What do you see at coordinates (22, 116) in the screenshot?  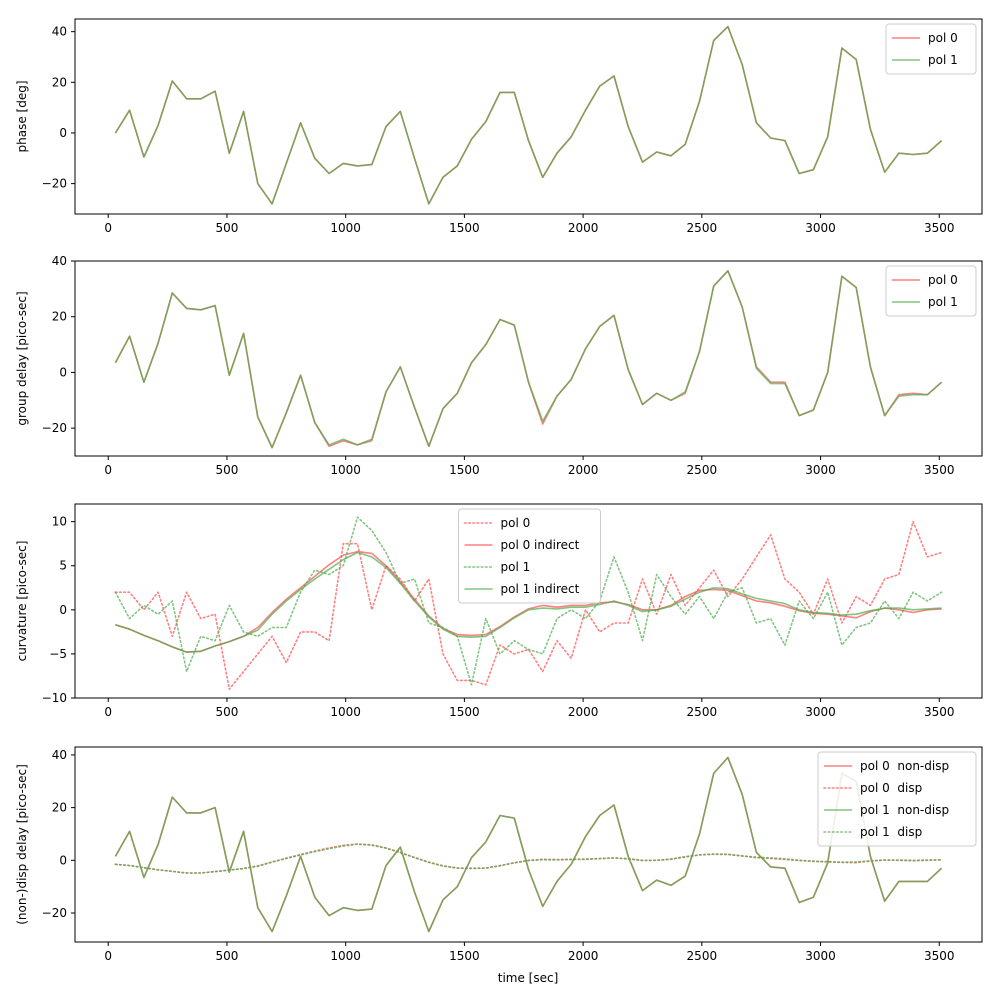 I see `y-axis-label: phase [deg]` at bounding box center [22, 116].